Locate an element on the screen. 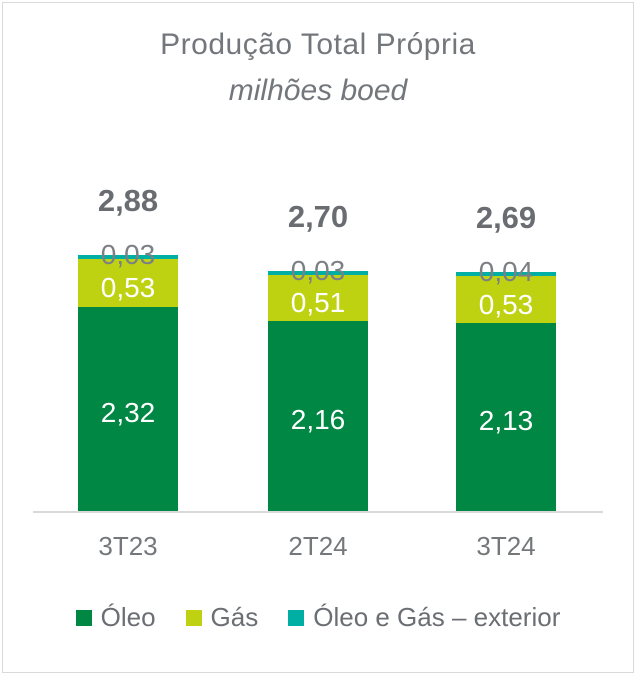 Image resolution: width=636 pixels, height=675 pixels. chart-title: Produção Total Própria is located at coordinates (318, 44).